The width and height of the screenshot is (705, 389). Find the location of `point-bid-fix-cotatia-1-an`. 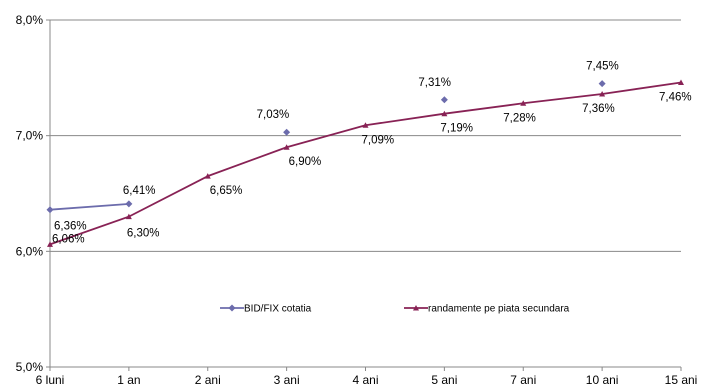

point-bid-fix-cotatia-1-an is located at coordinates (129, 204).